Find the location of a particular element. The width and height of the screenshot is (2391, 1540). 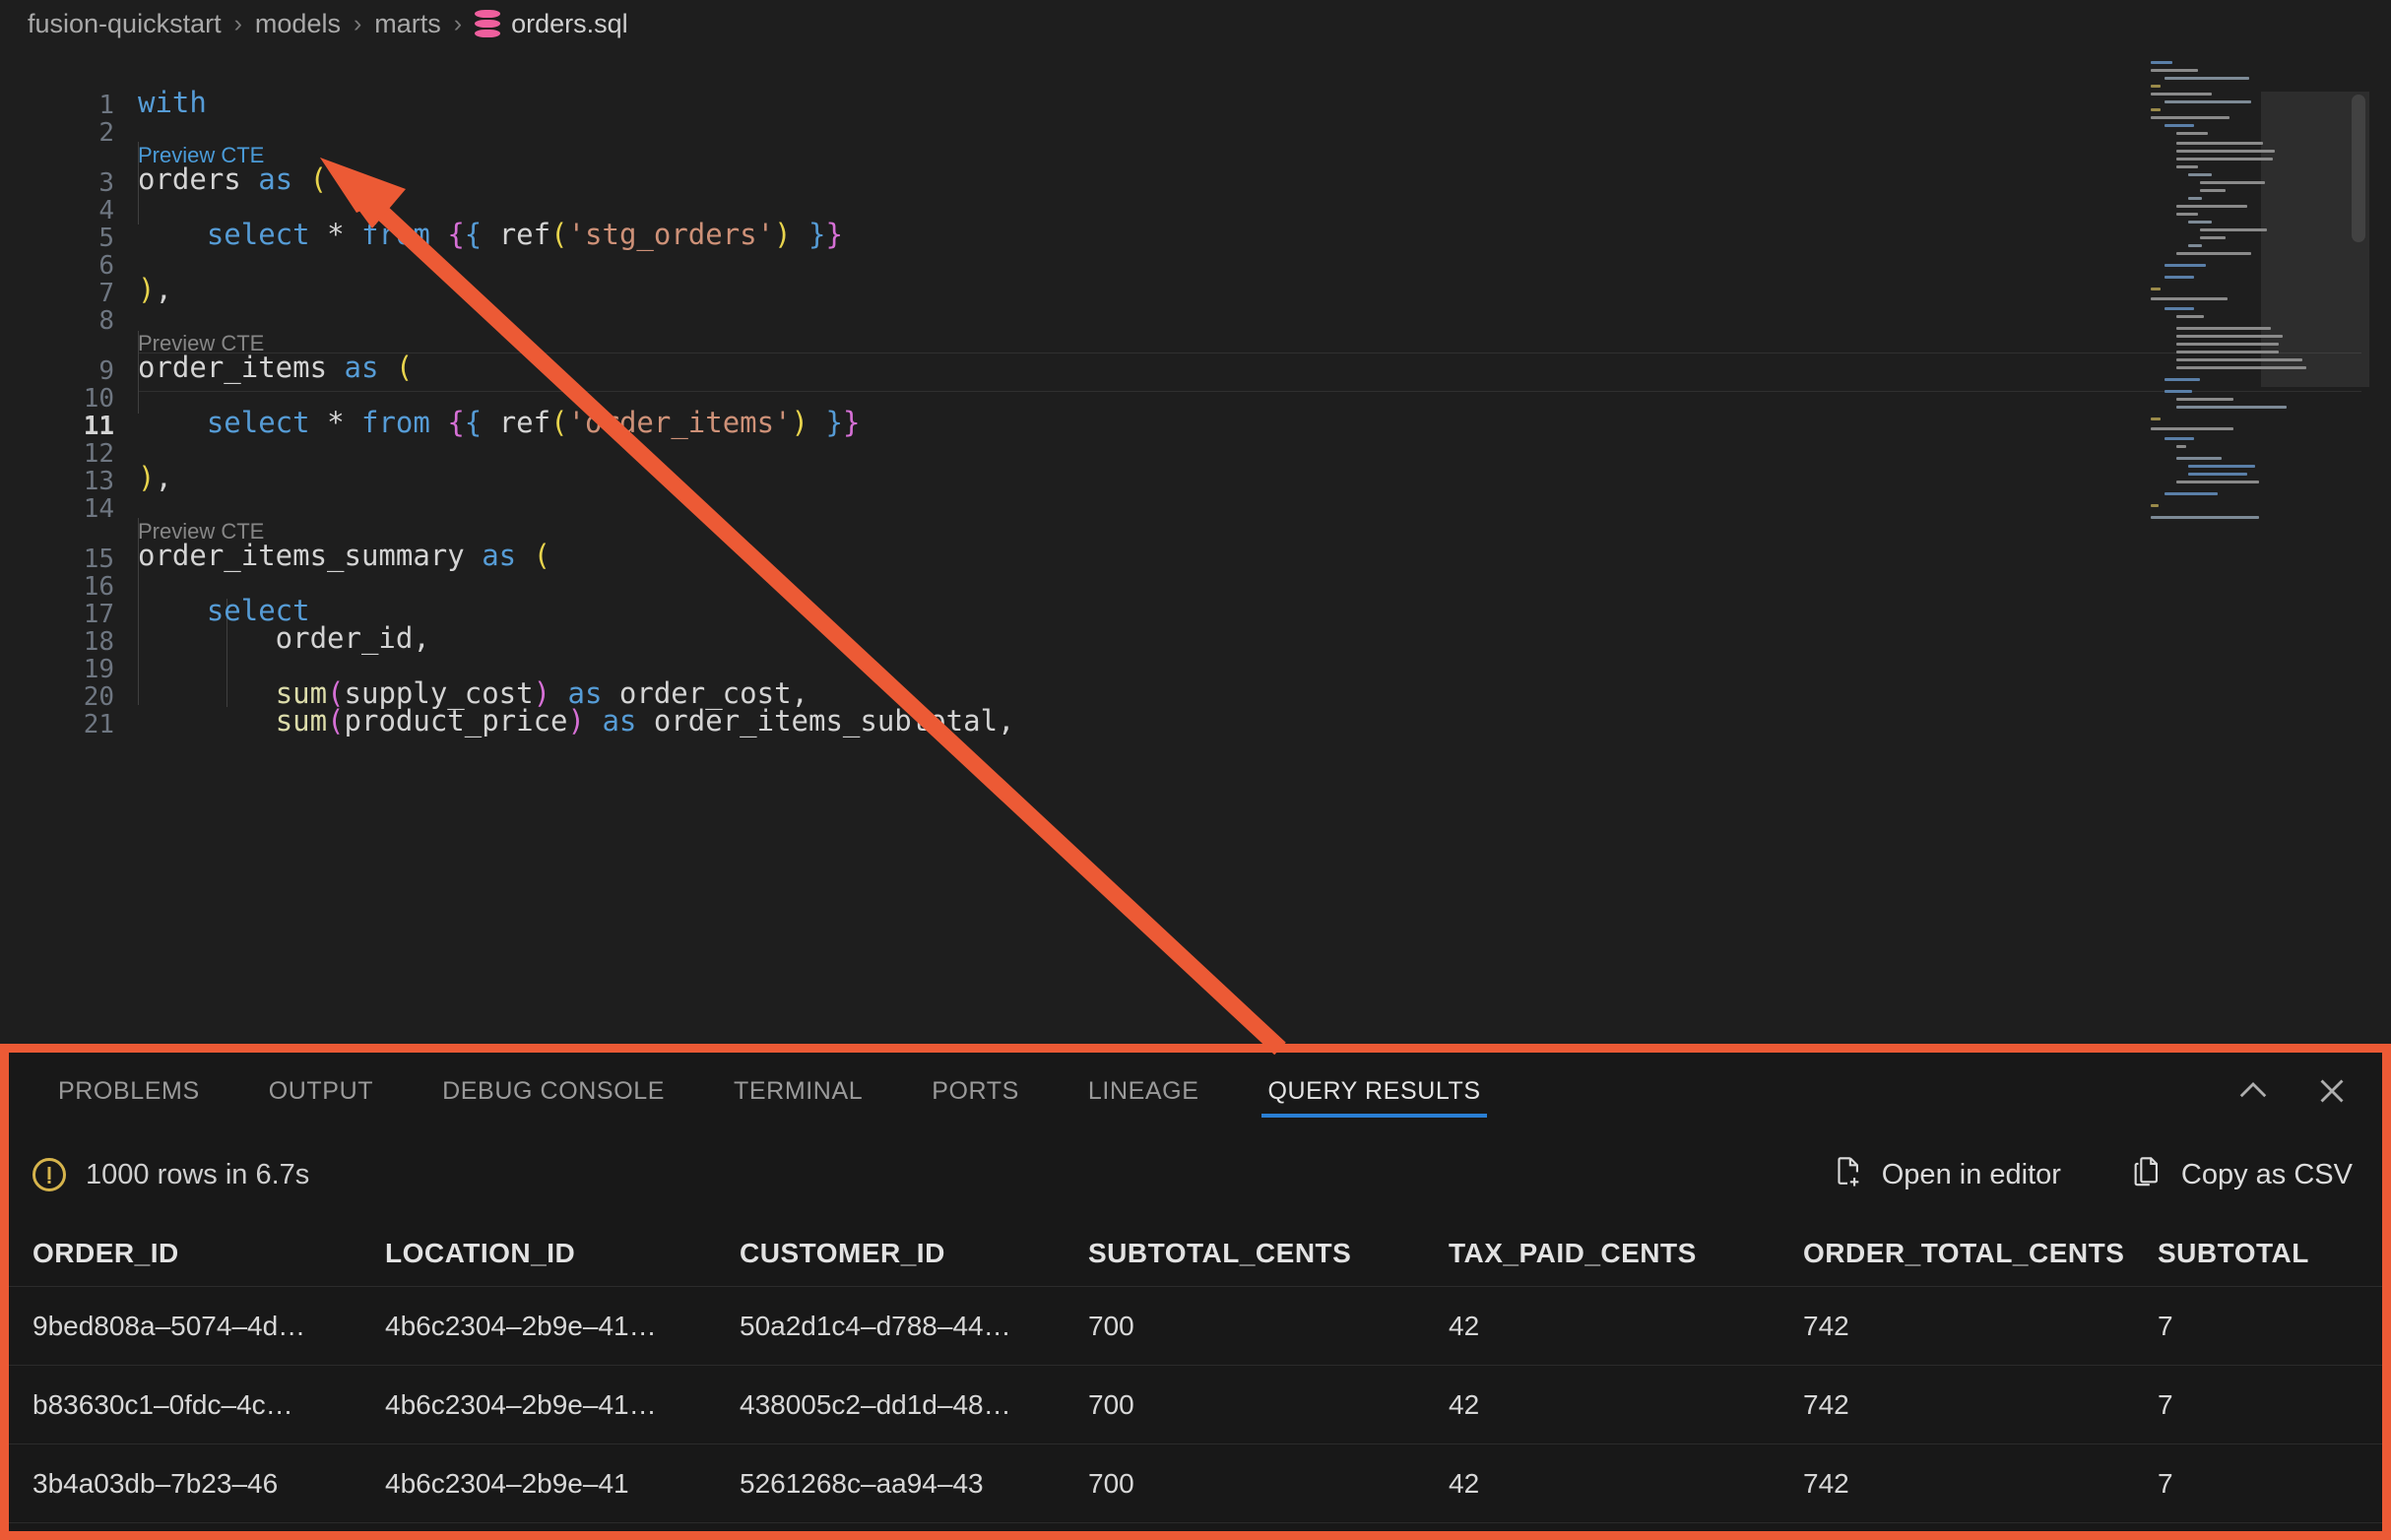

line-number: 2 is located at coordinates (106, 133).